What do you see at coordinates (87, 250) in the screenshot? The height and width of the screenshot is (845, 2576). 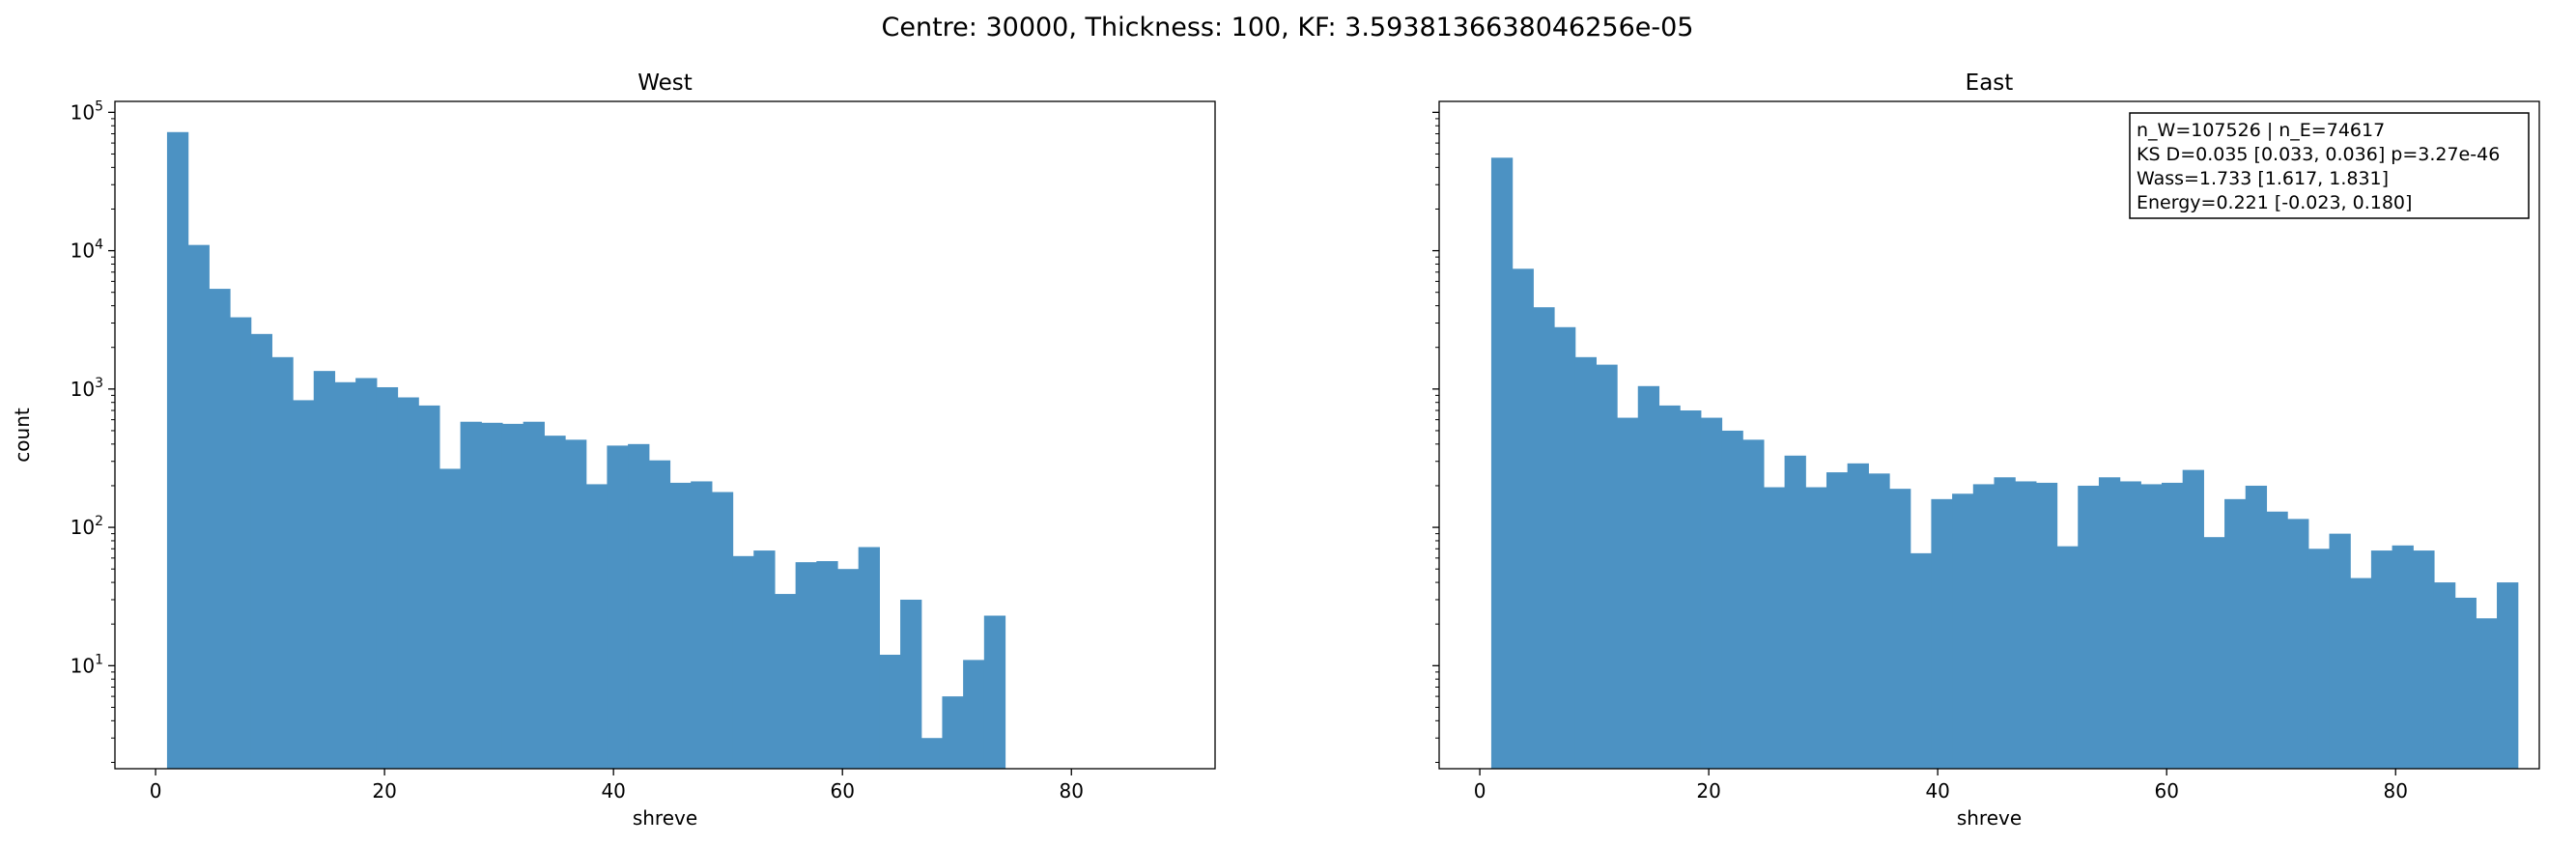 I see `y-tick-label: 10⁴` at bounding box center [87, 250].